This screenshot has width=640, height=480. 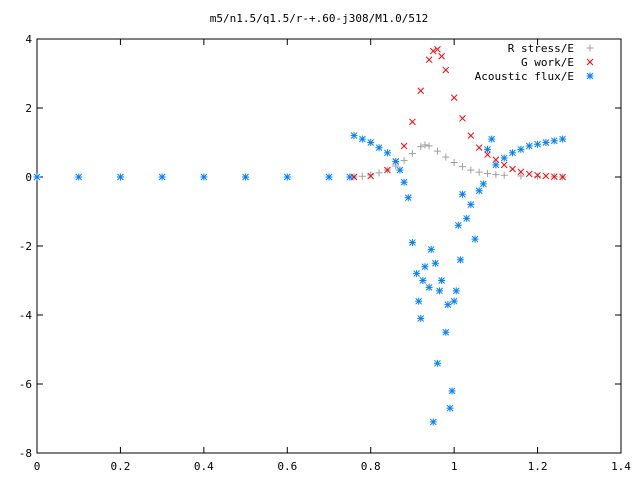 I want to click on x-tick-label: 0.6, so click(x=287, y=466).